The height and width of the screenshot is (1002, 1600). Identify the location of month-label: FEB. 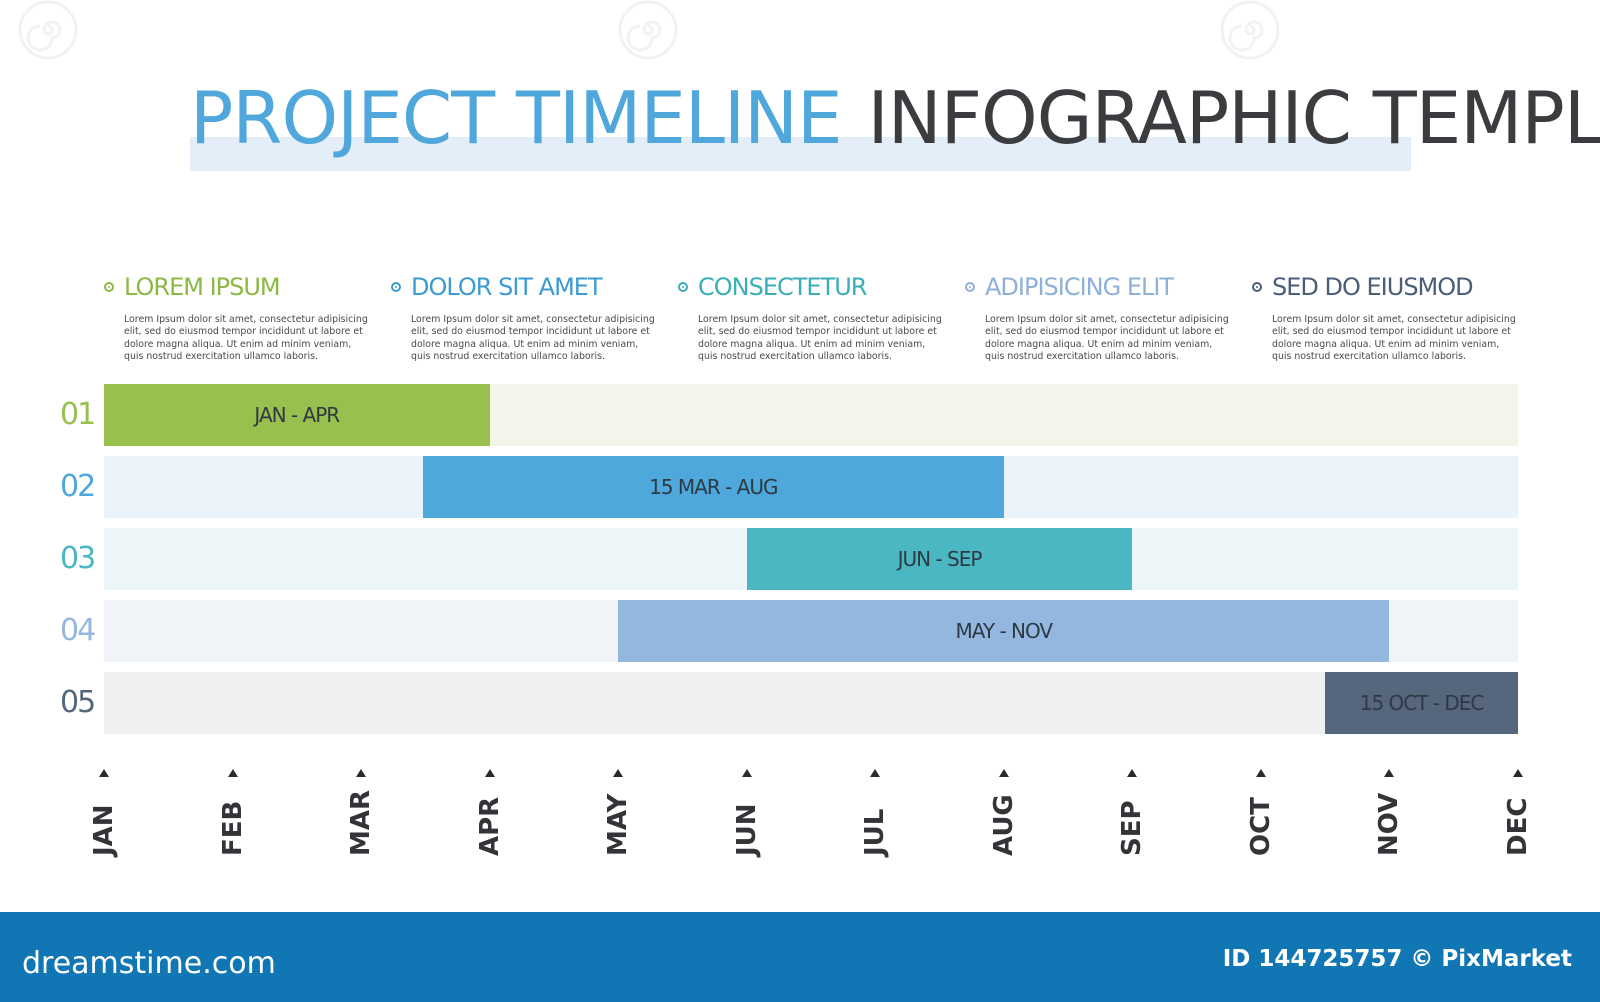
(232, 828).